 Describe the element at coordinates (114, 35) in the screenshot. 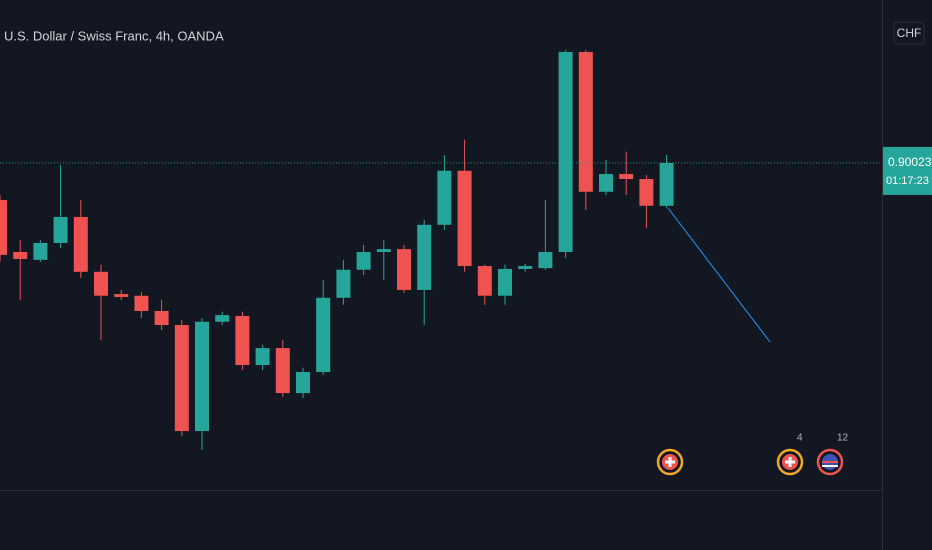

I see `chart-title: U.S. Dollar / Swiss Franc, 4h, OANDA` at that location.